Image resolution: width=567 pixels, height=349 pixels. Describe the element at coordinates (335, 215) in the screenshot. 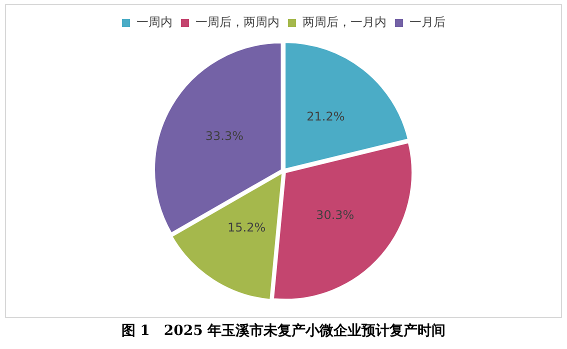

I see `data-label: 30.3%` at that location.